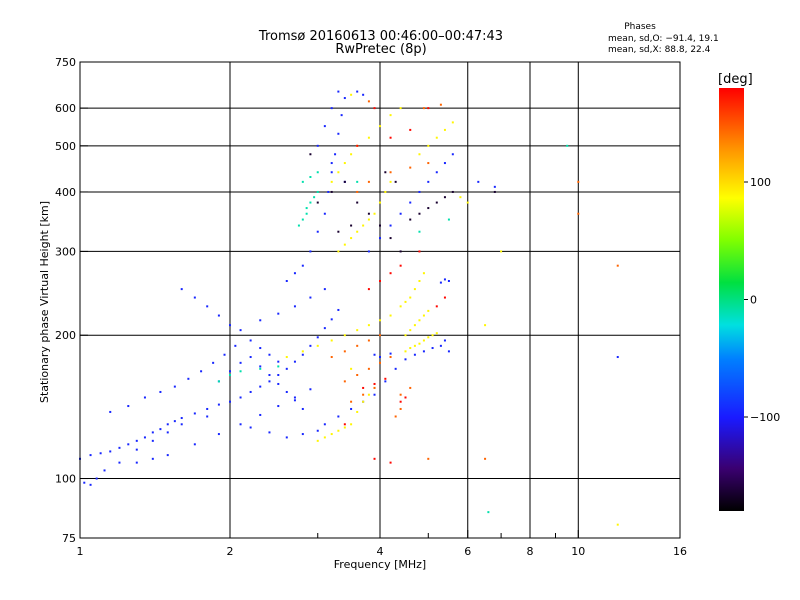 The width and height of the screenshot is (800, 600). Describe the element at coordinates (530, 551) in the screenshot. I see `x-tick-label: 8` at that location.